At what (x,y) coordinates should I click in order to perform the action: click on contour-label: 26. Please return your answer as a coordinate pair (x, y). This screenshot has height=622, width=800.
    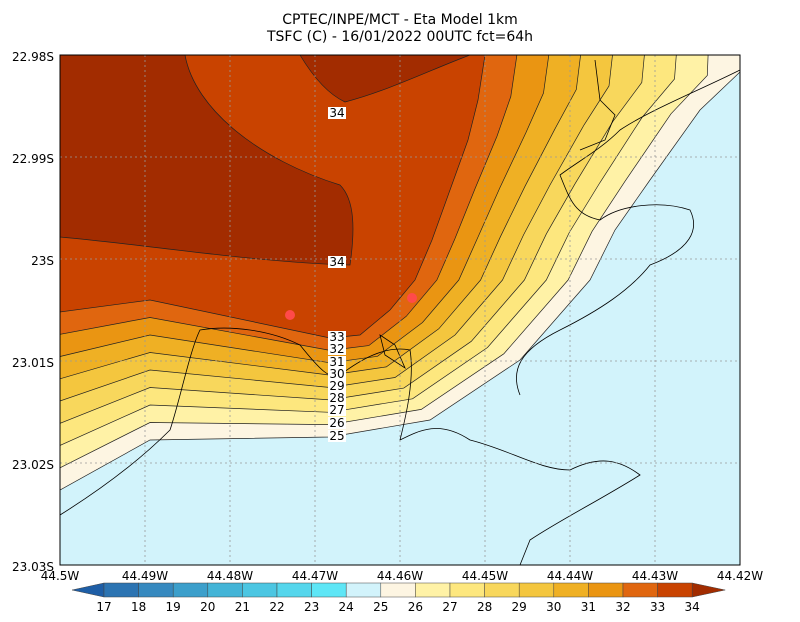
    Looking at the image, I should click on (336, 423).